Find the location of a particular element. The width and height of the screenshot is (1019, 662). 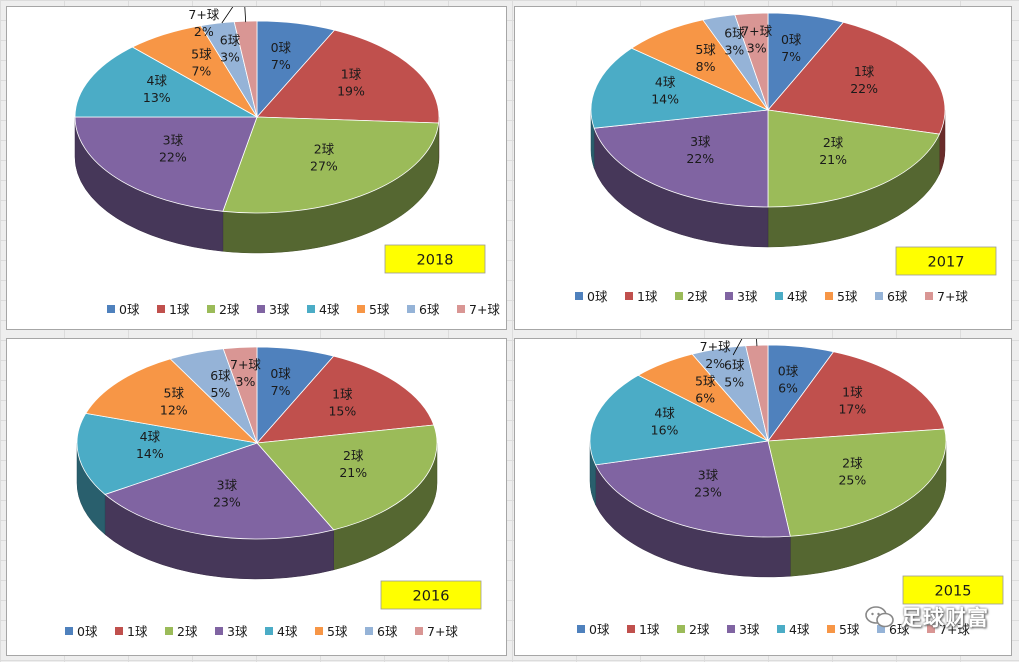

slice-percent-label: 14% is located at coordinates (665, 99).